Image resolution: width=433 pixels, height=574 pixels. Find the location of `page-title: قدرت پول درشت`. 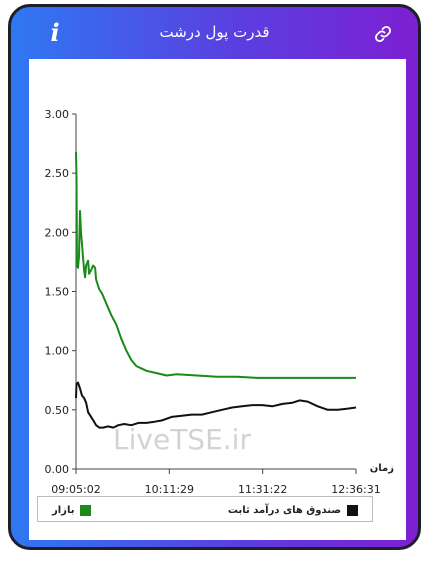

page-title: قدرت پول درشت is located at coordinates (214, 32).